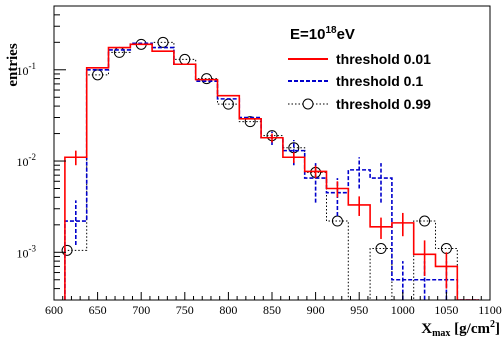 This screenshot has height=338, width=503. I want to click on x-axis-title: Xmax [g/cm2], so click(460, 328).